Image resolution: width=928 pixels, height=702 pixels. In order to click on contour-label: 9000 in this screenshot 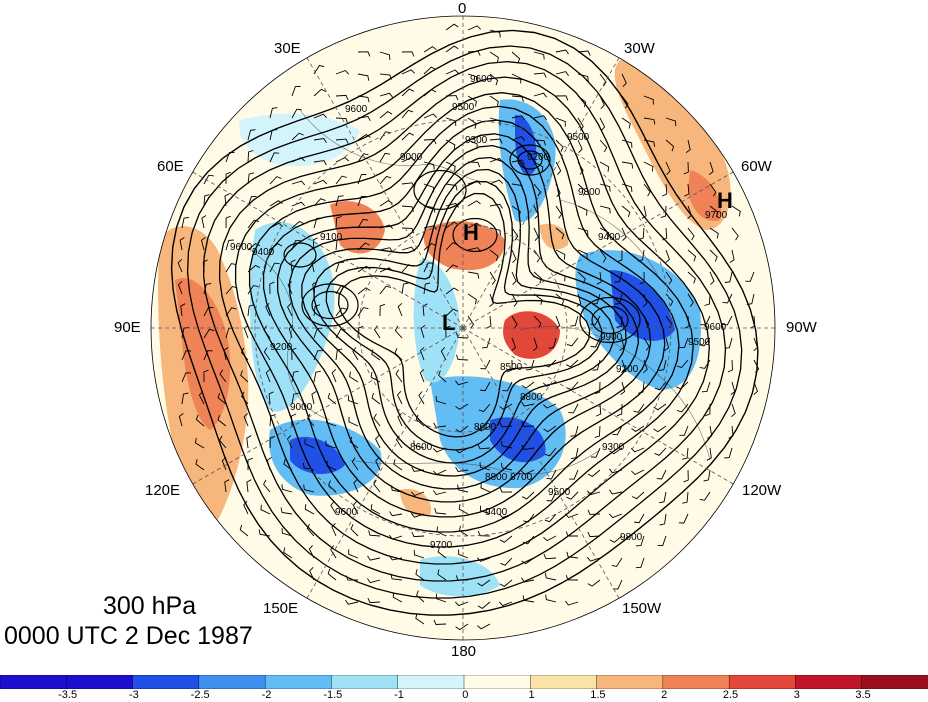, I will do `click(301, 407)`.